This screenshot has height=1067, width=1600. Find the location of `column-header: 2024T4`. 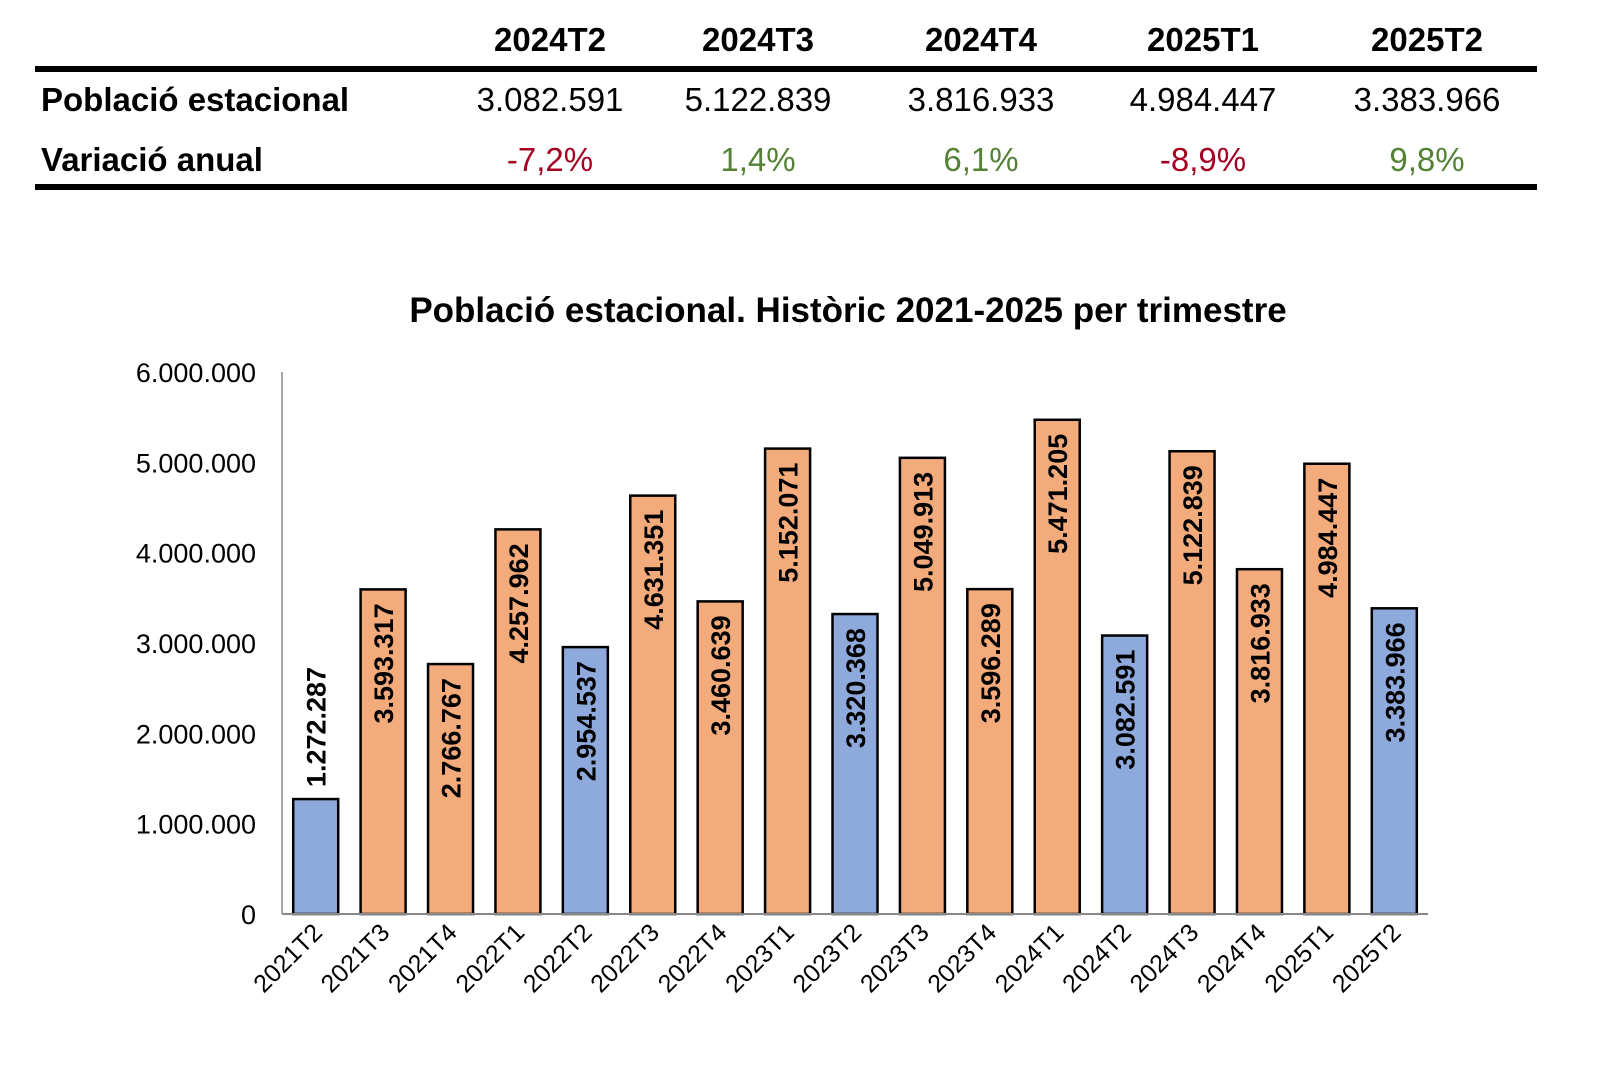

column-header: 2024T4 is located at coordinates (981, 39).